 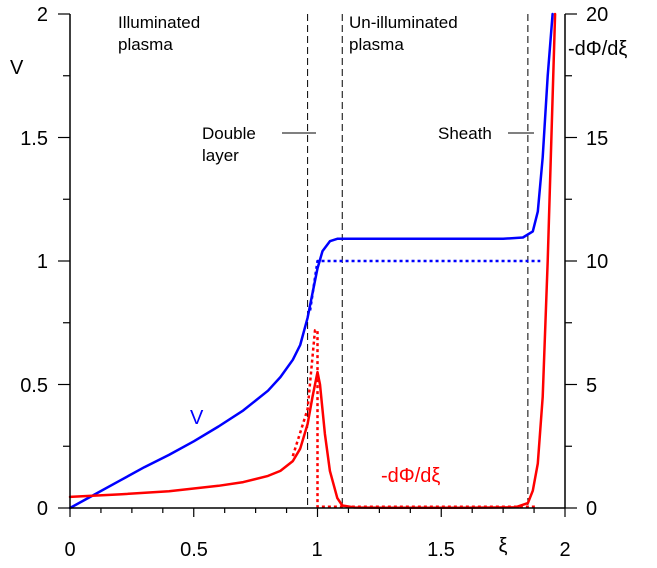 I want to click on y-right-tick-label: 20, so click(x=597, y=15).